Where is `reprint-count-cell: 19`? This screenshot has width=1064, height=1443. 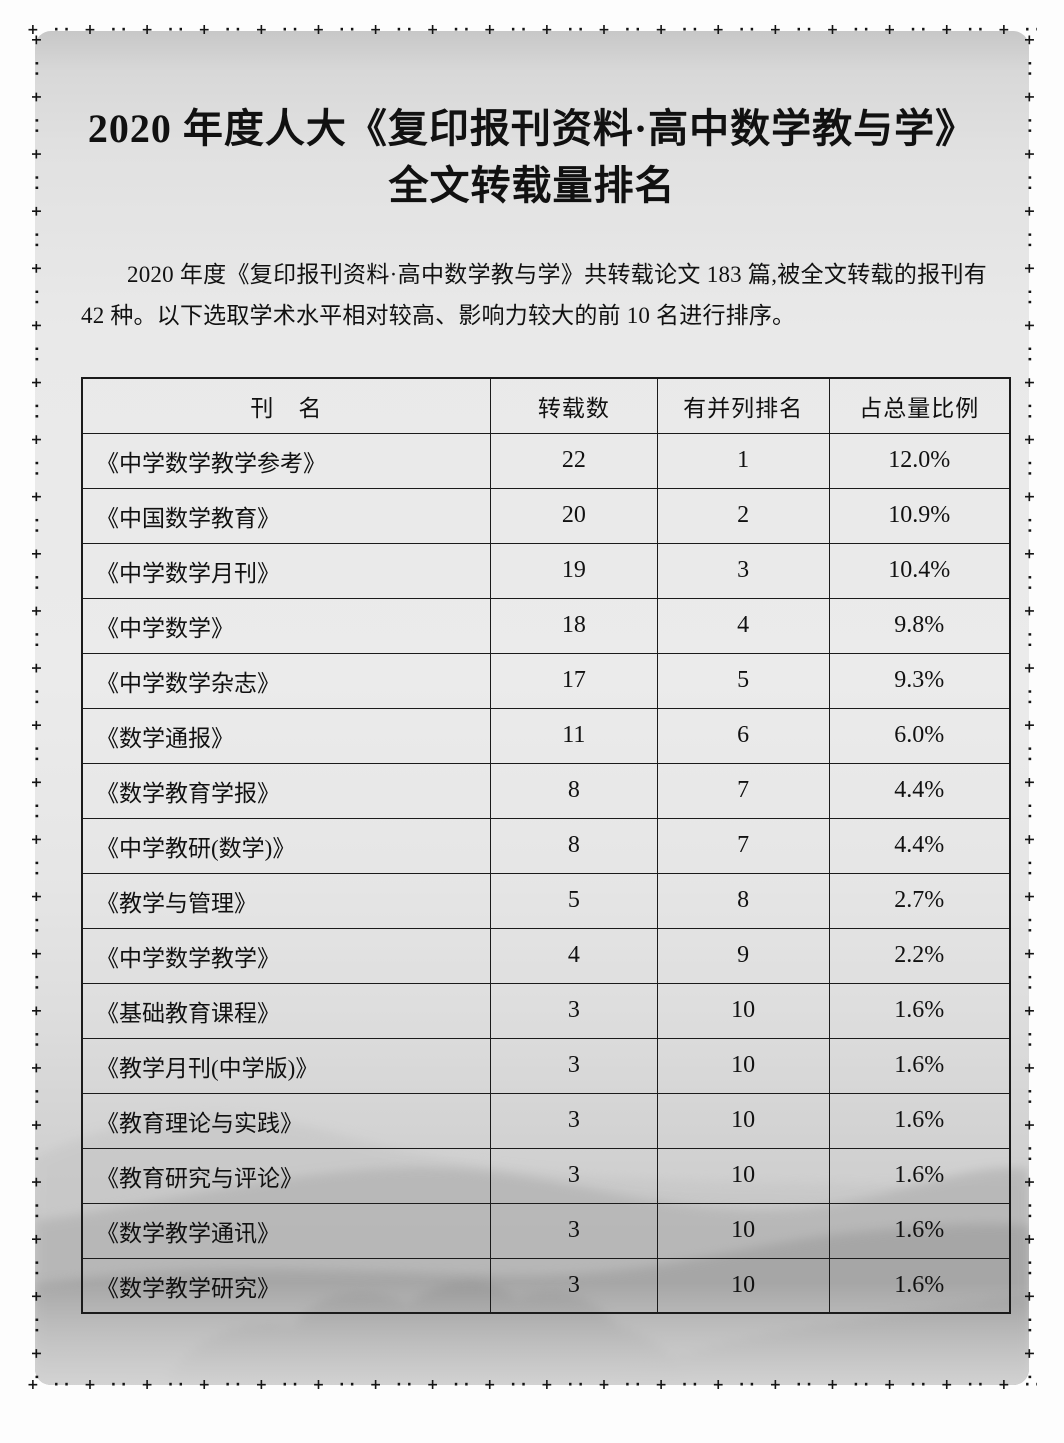 reprint-count-cell: 19 is located at coordinates (573, 570).